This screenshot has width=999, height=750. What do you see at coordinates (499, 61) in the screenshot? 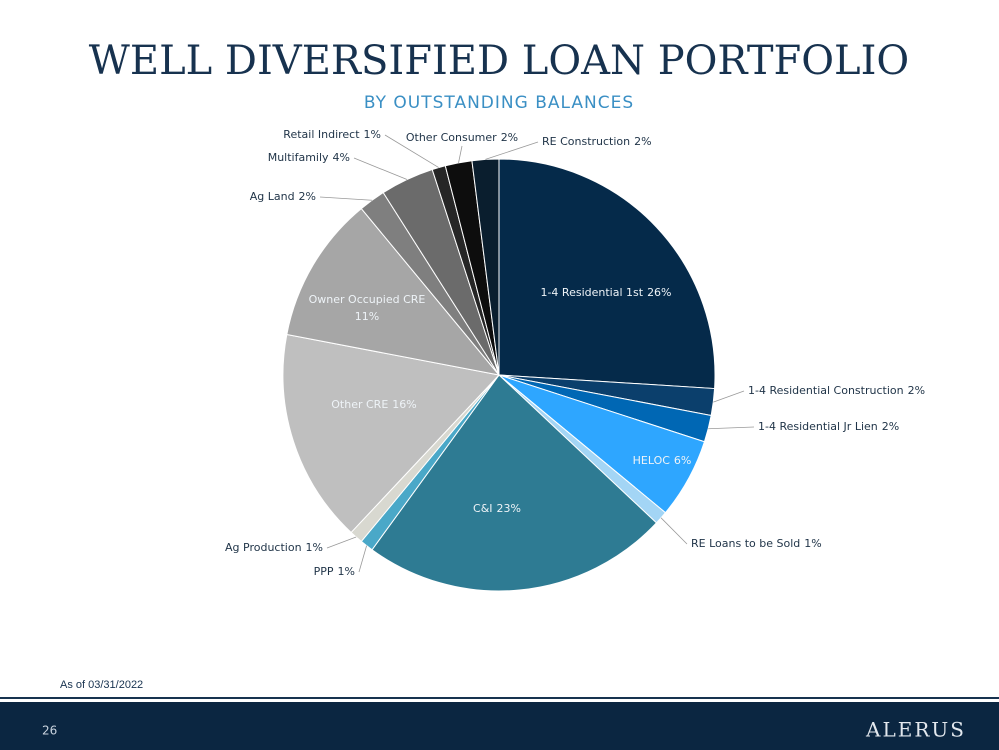
I see `chart-title: WELL DIVERSIFIED LOAN PORTFOLIO` at bounding box center [499, 61].